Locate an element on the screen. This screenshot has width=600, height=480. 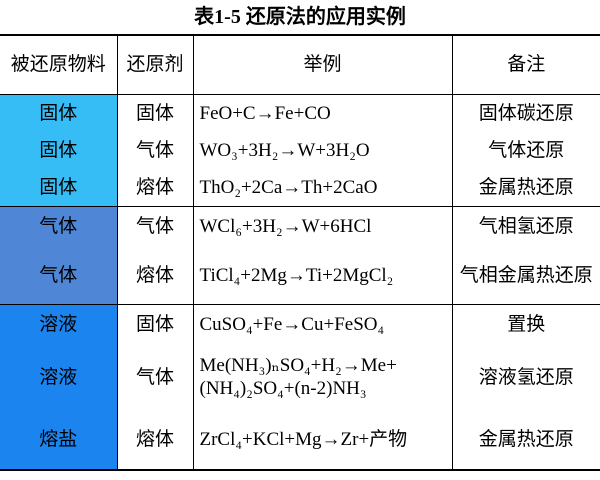
table-row: 固体 熔体 ThO₂+2Ca→Th+2CaO 金属热还原 is located at coordinates (300, 188).